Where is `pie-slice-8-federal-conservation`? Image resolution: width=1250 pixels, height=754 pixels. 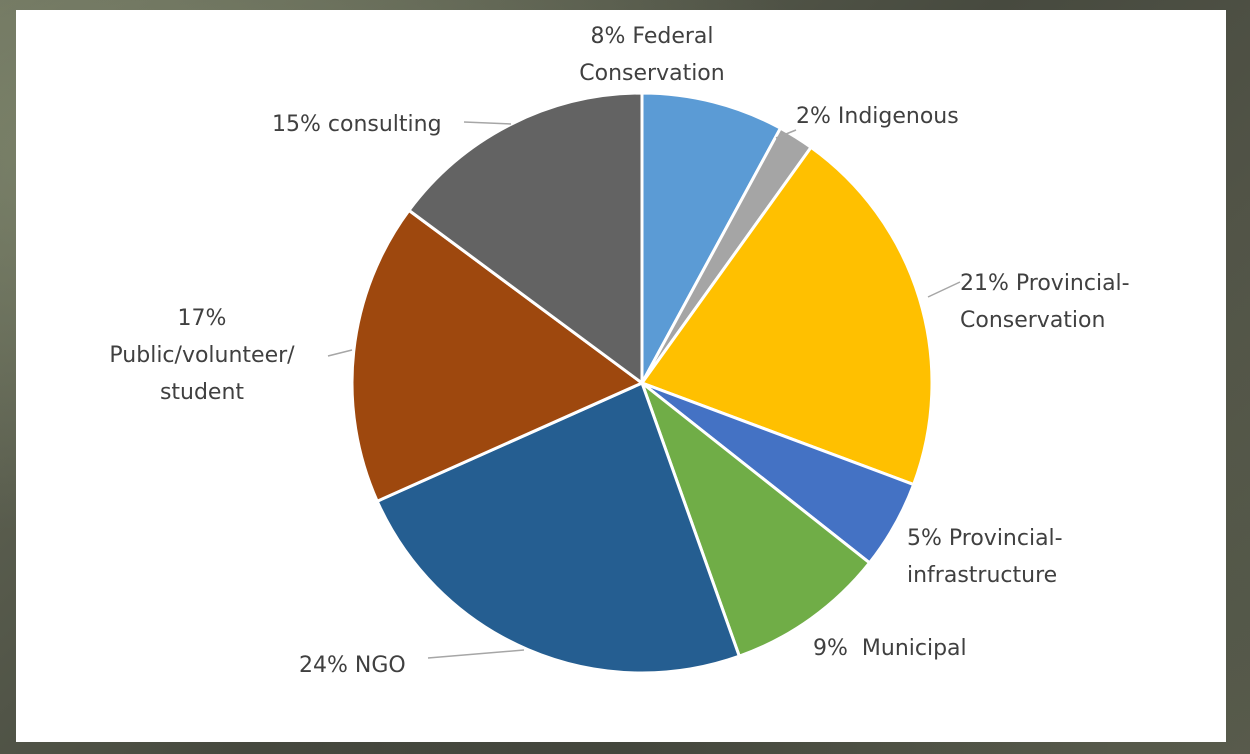 pie-slice-8-federal-conservation is located at coordinates (711, 238).